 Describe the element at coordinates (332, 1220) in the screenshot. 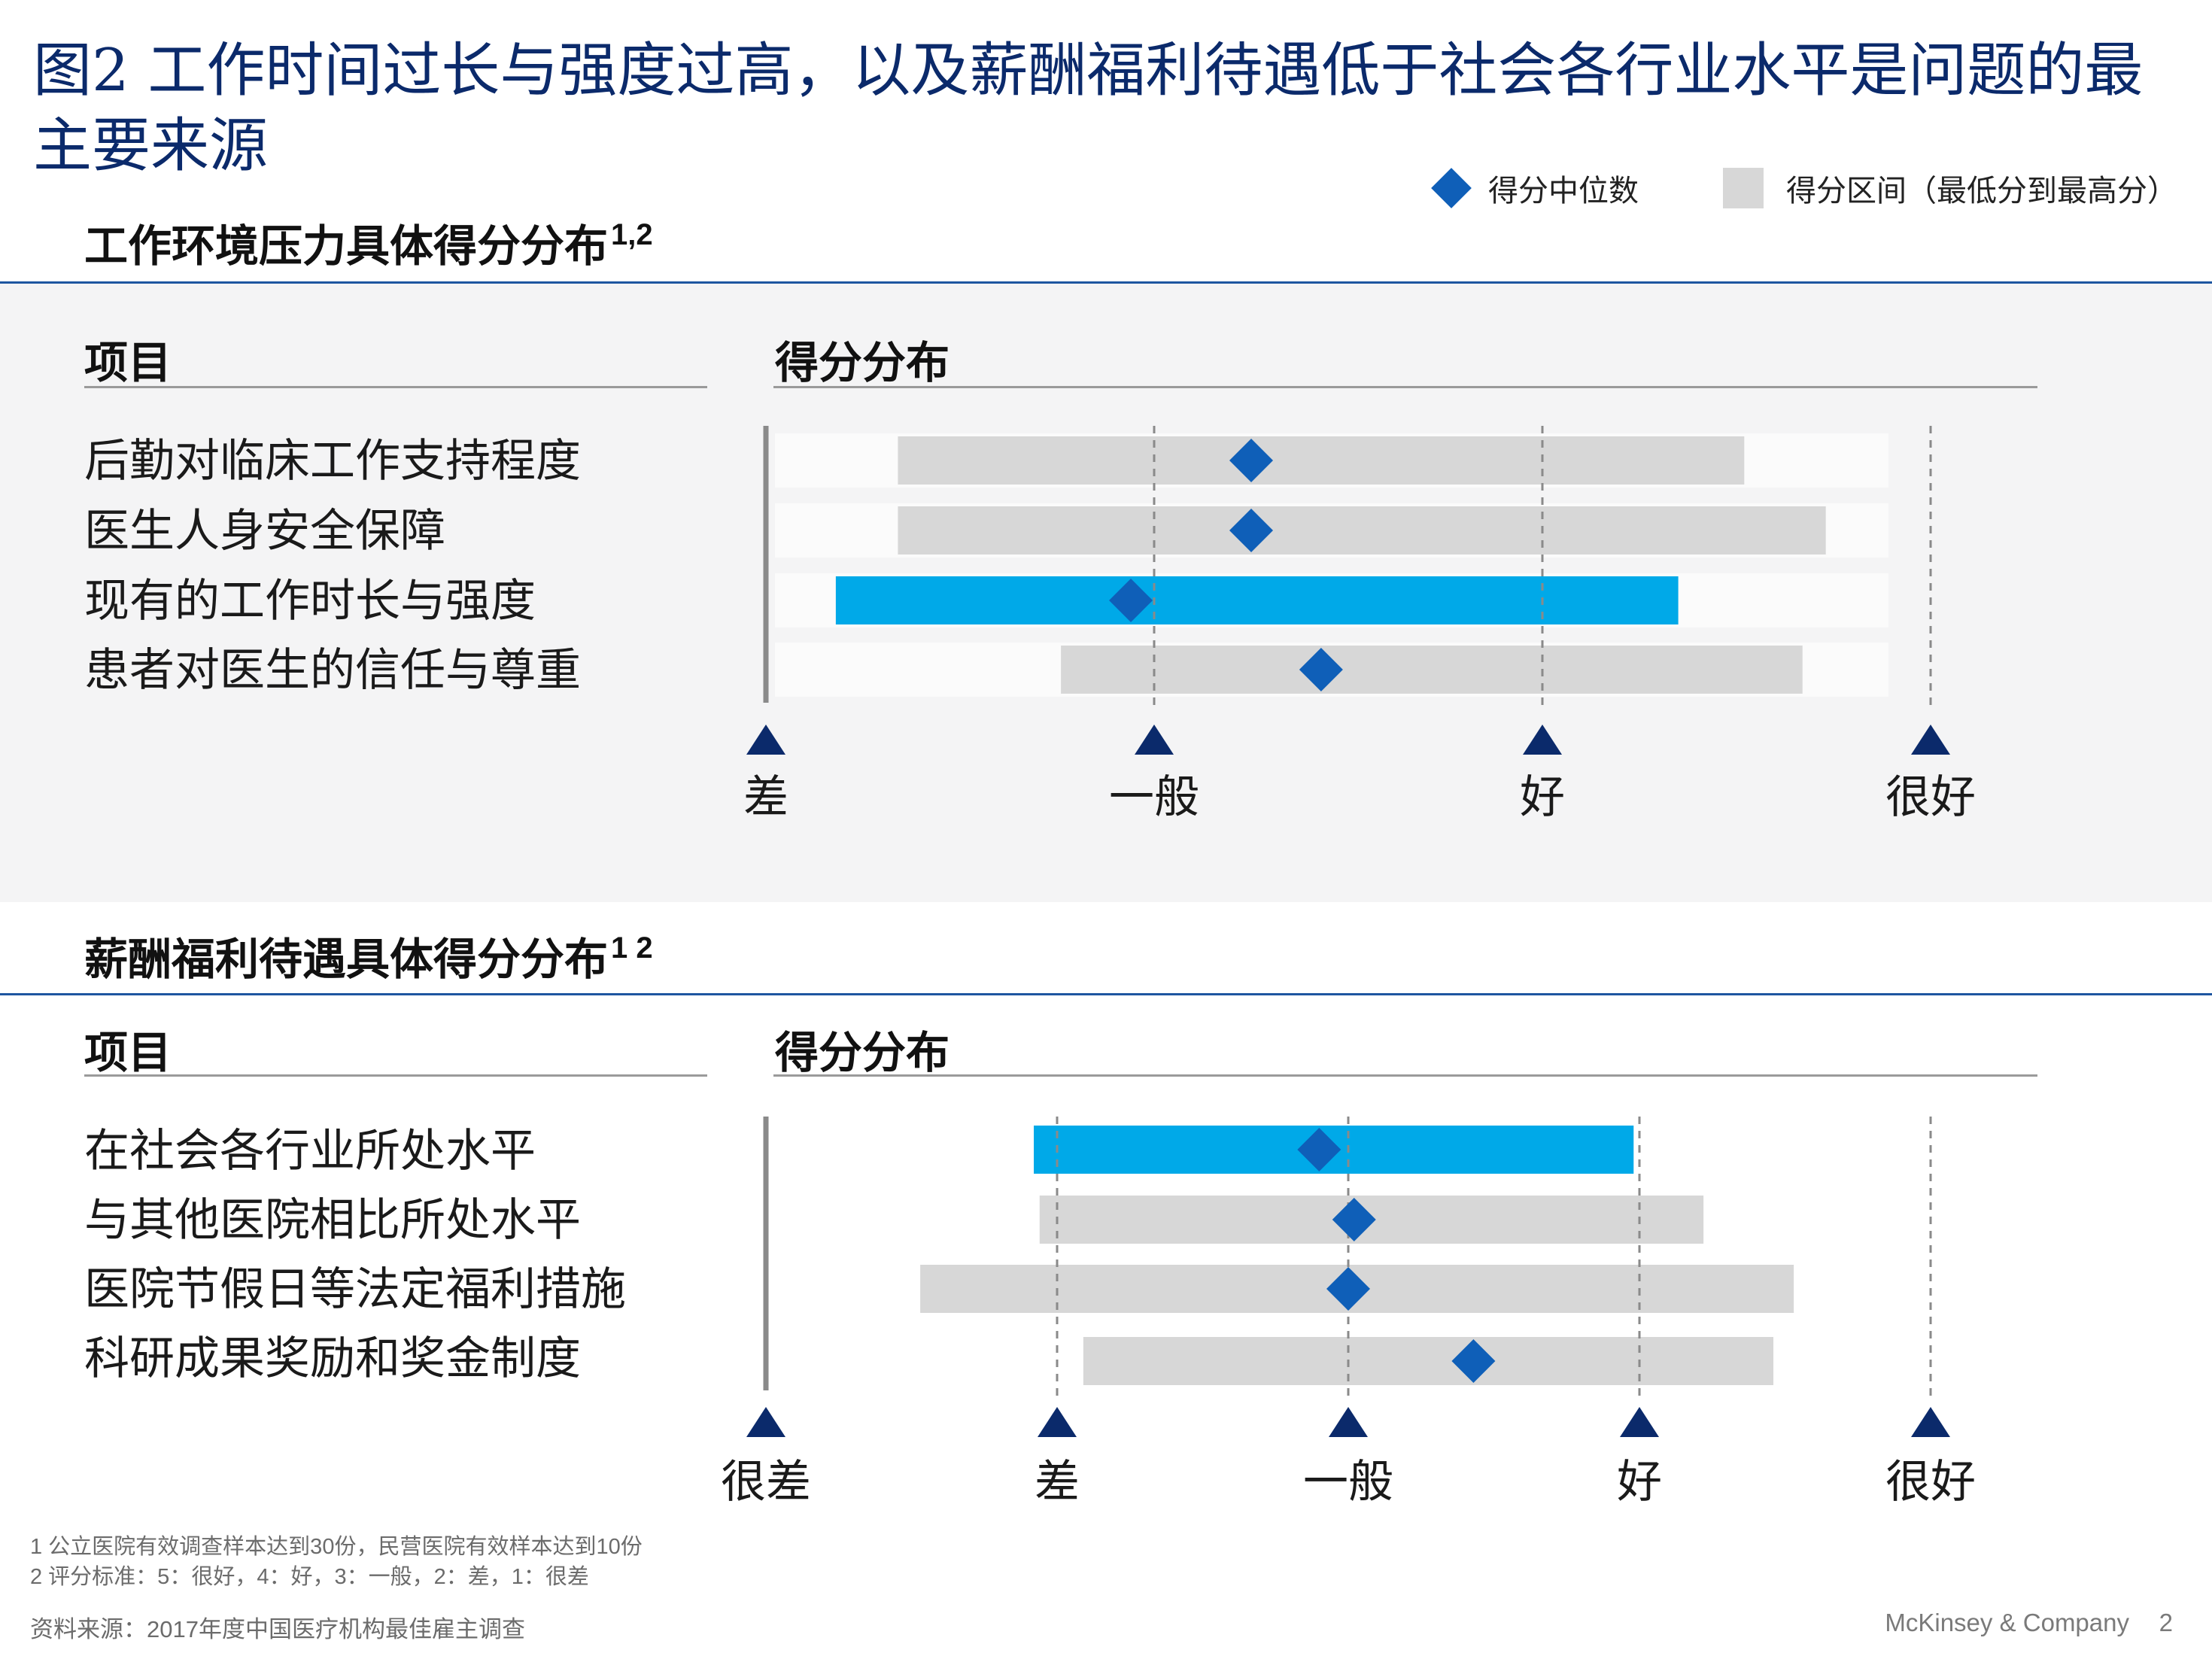

I see `chart2-row-label-2: 与其他医院相比所处水平` at that location.